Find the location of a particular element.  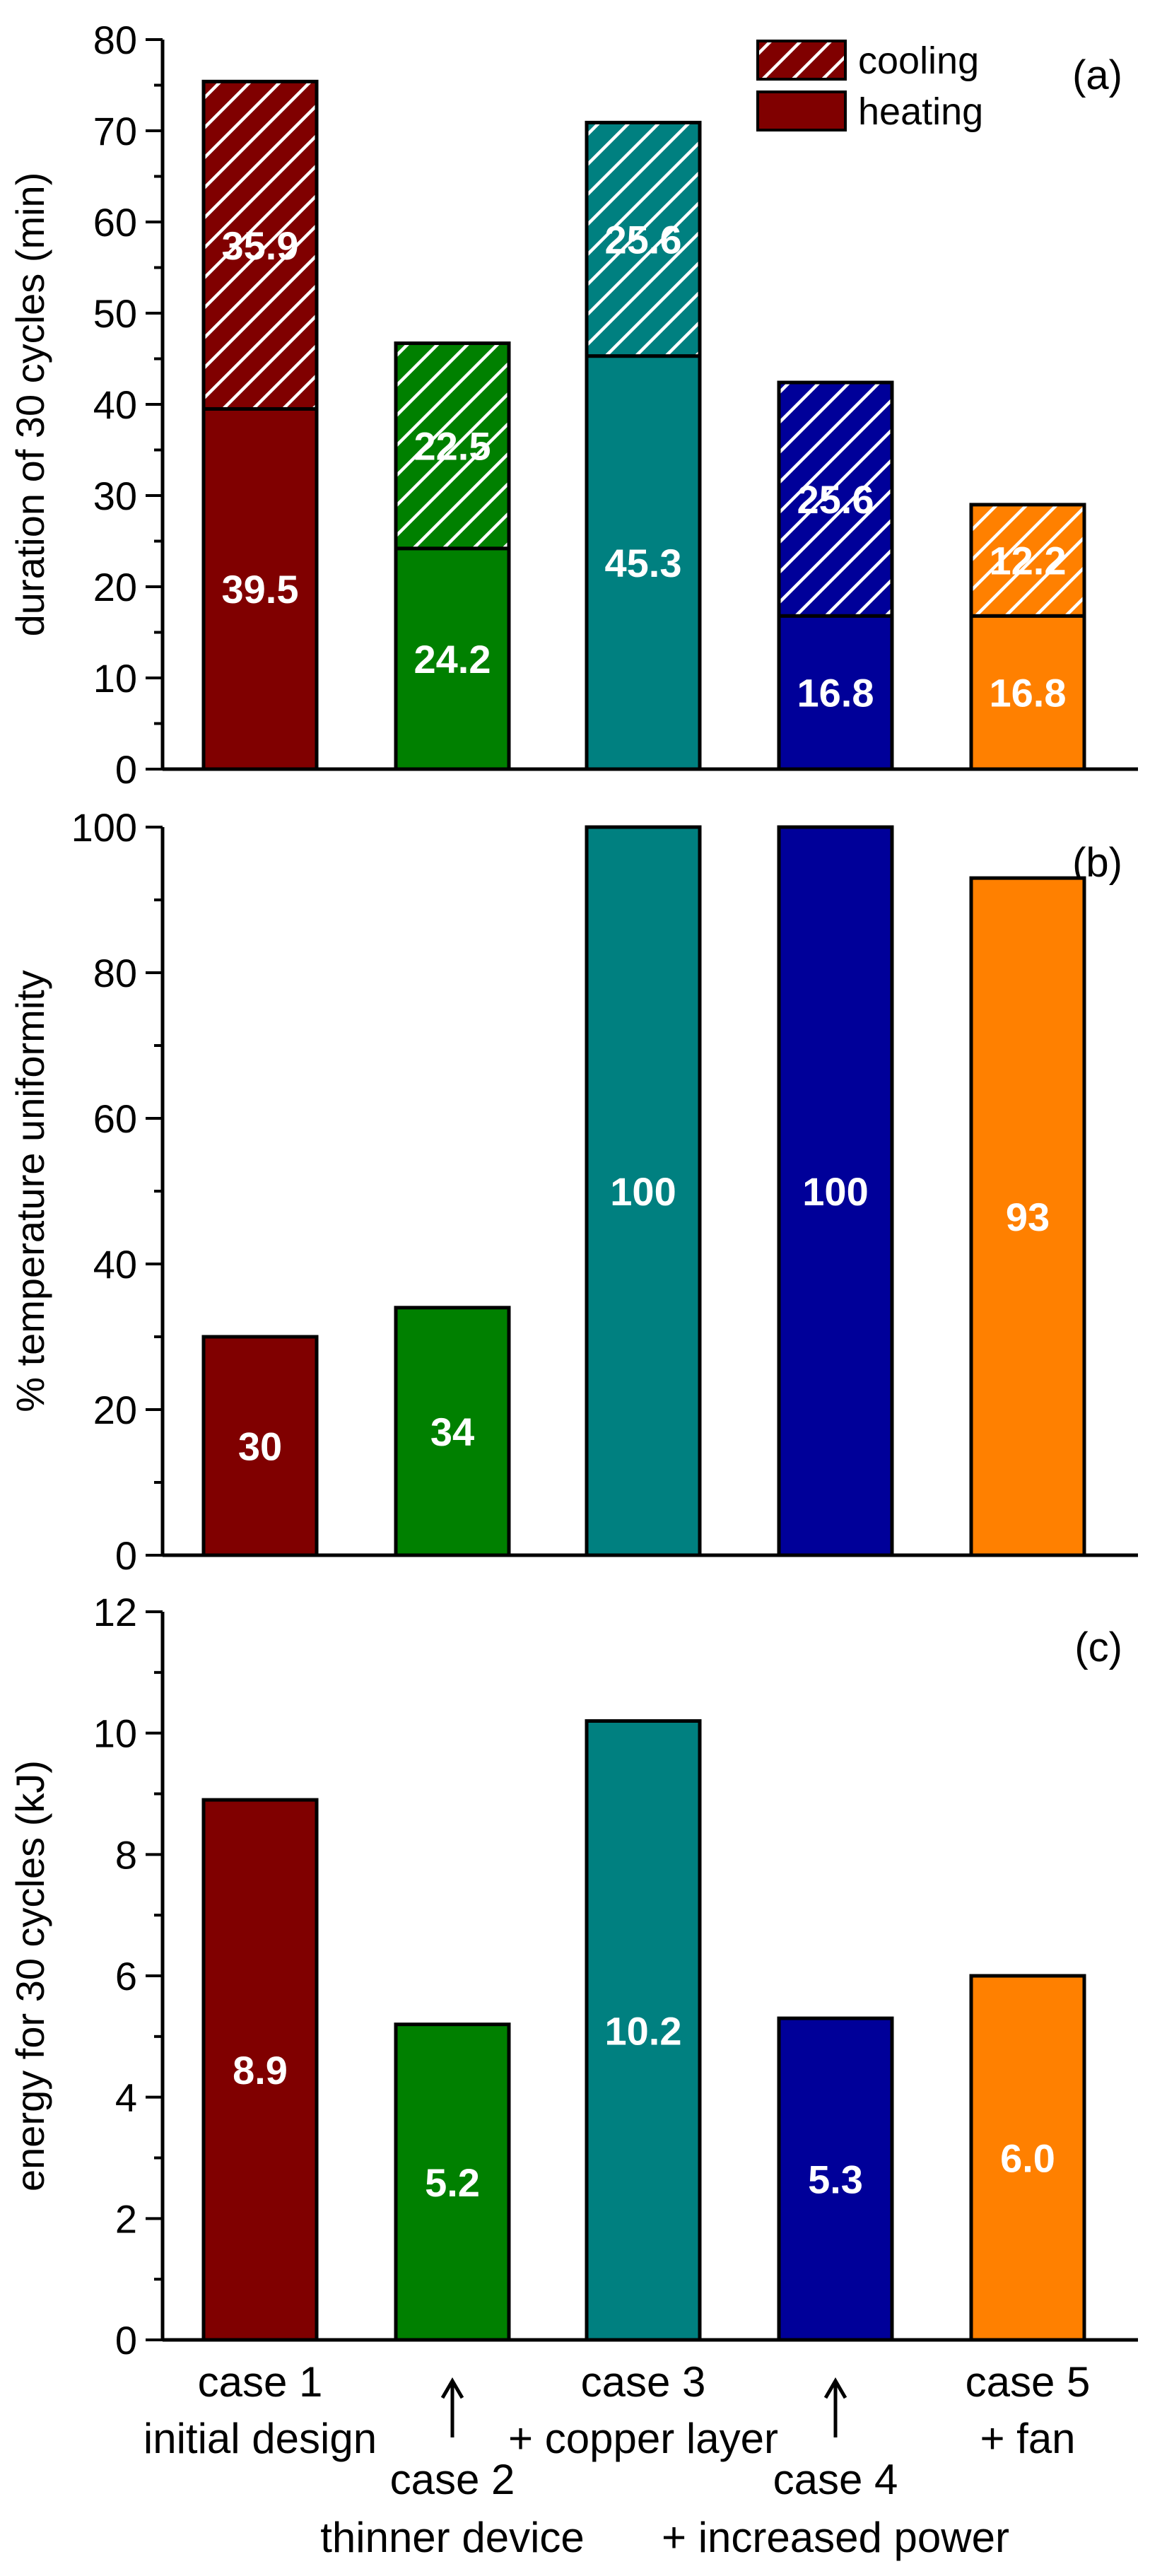

category-label-line1: case 1 is located at coordinates (260, 2382).